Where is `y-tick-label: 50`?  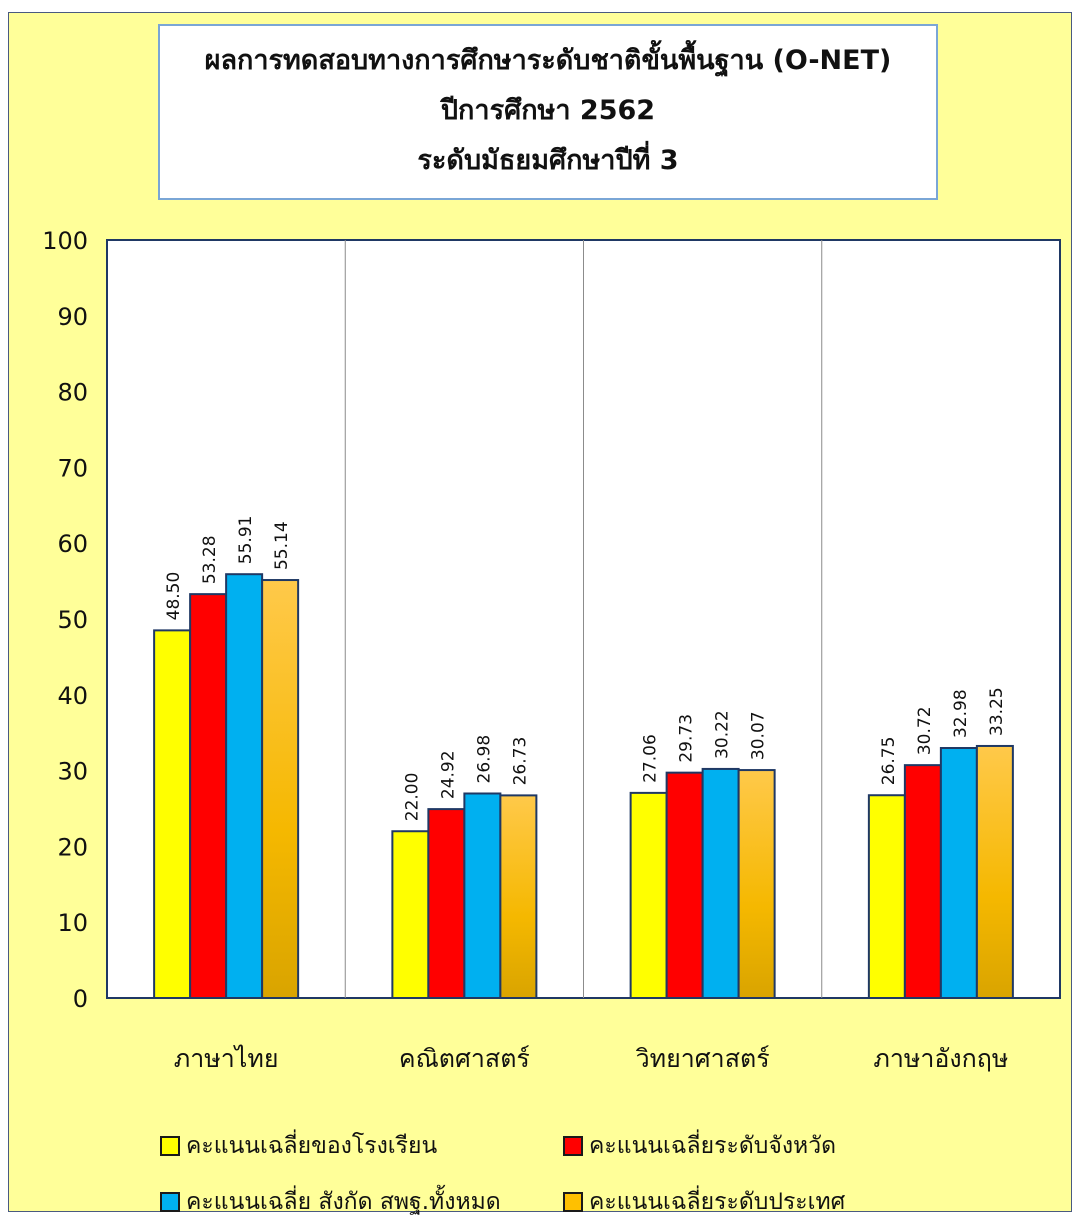 y-tick-label: 50 is located at coordinates (72, 620).